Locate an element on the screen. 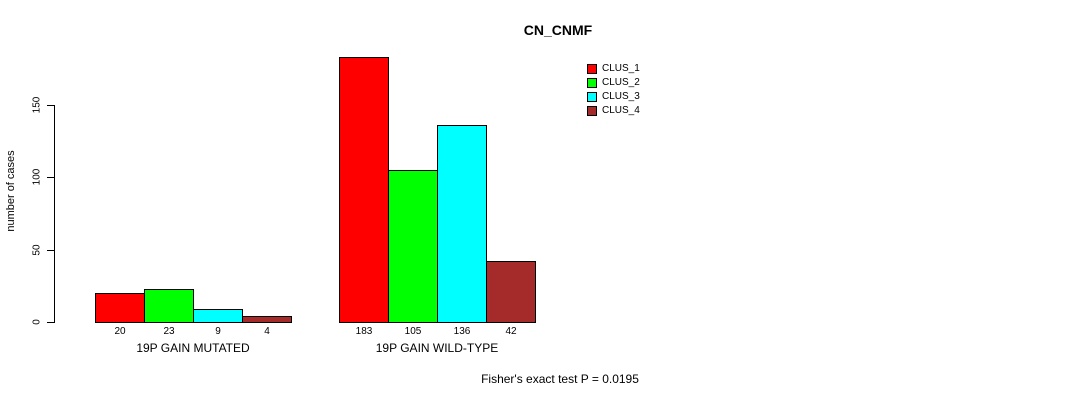 Image resolution: width=1090 pixels, height=400 pixels. bar-clus_1-wild-type is located at coordinates (364, 190).